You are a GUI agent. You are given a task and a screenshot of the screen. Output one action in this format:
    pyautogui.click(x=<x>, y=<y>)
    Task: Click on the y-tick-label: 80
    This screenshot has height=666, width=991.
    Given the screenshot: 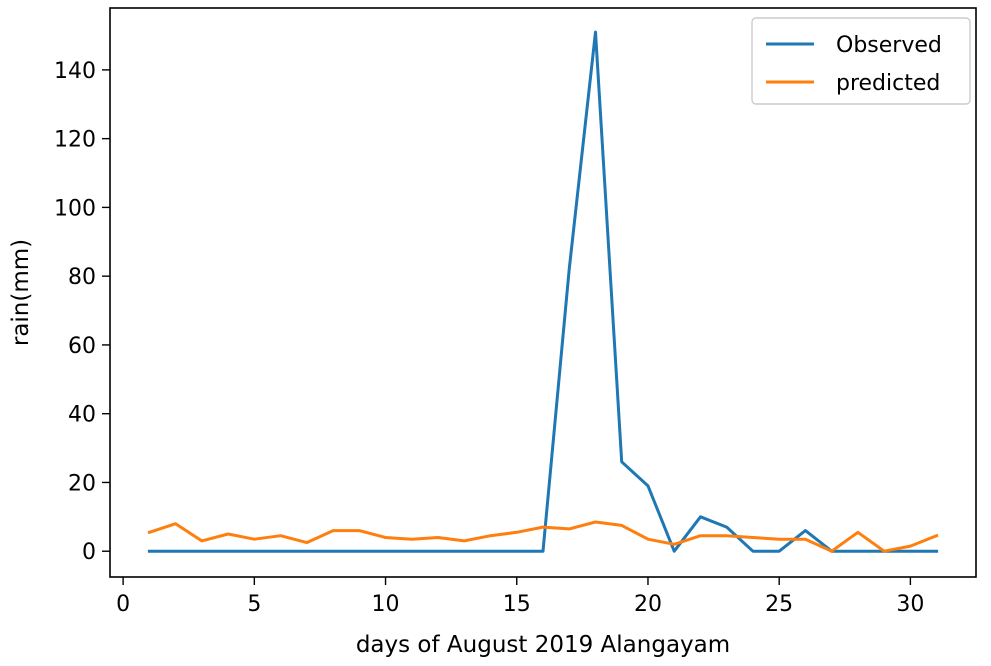 What is the action you would take?
    pyautogui.click(x=82, y=277)
    